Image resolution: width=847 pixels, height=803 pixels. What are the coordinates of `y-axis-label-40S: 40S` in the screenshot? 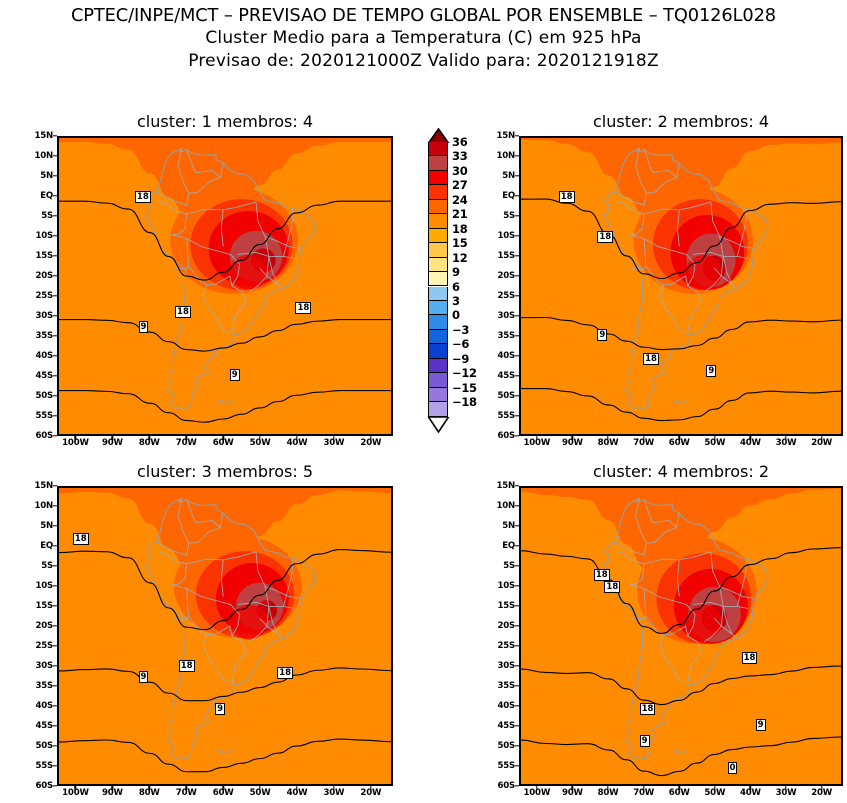 It's located at (44, 356).